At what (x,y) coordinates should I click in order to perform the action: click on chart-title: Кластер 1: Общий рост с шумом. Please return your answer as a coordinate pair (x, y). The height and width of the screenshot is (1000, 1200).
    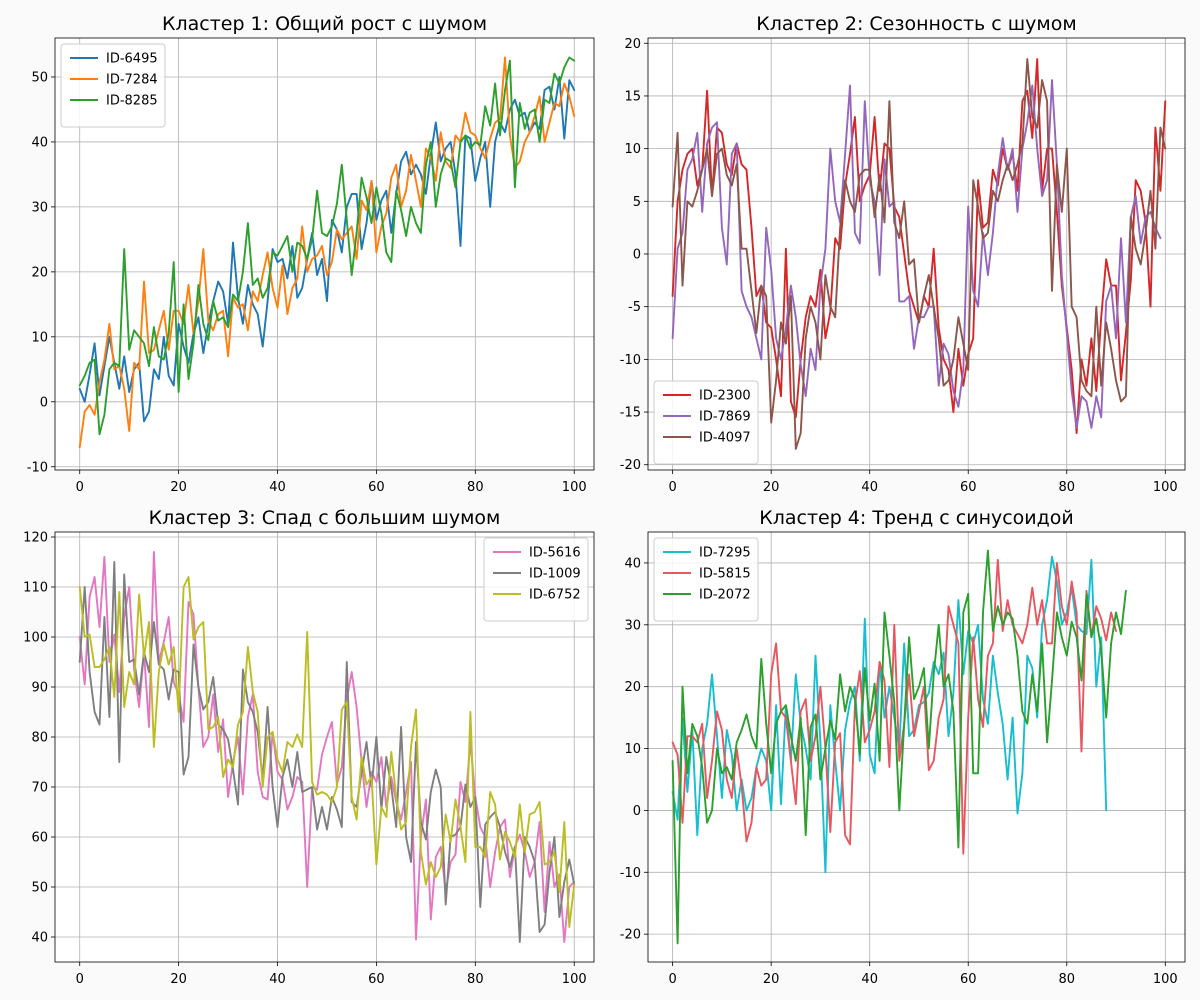
    Looking at the image, I should click on (324, 24).